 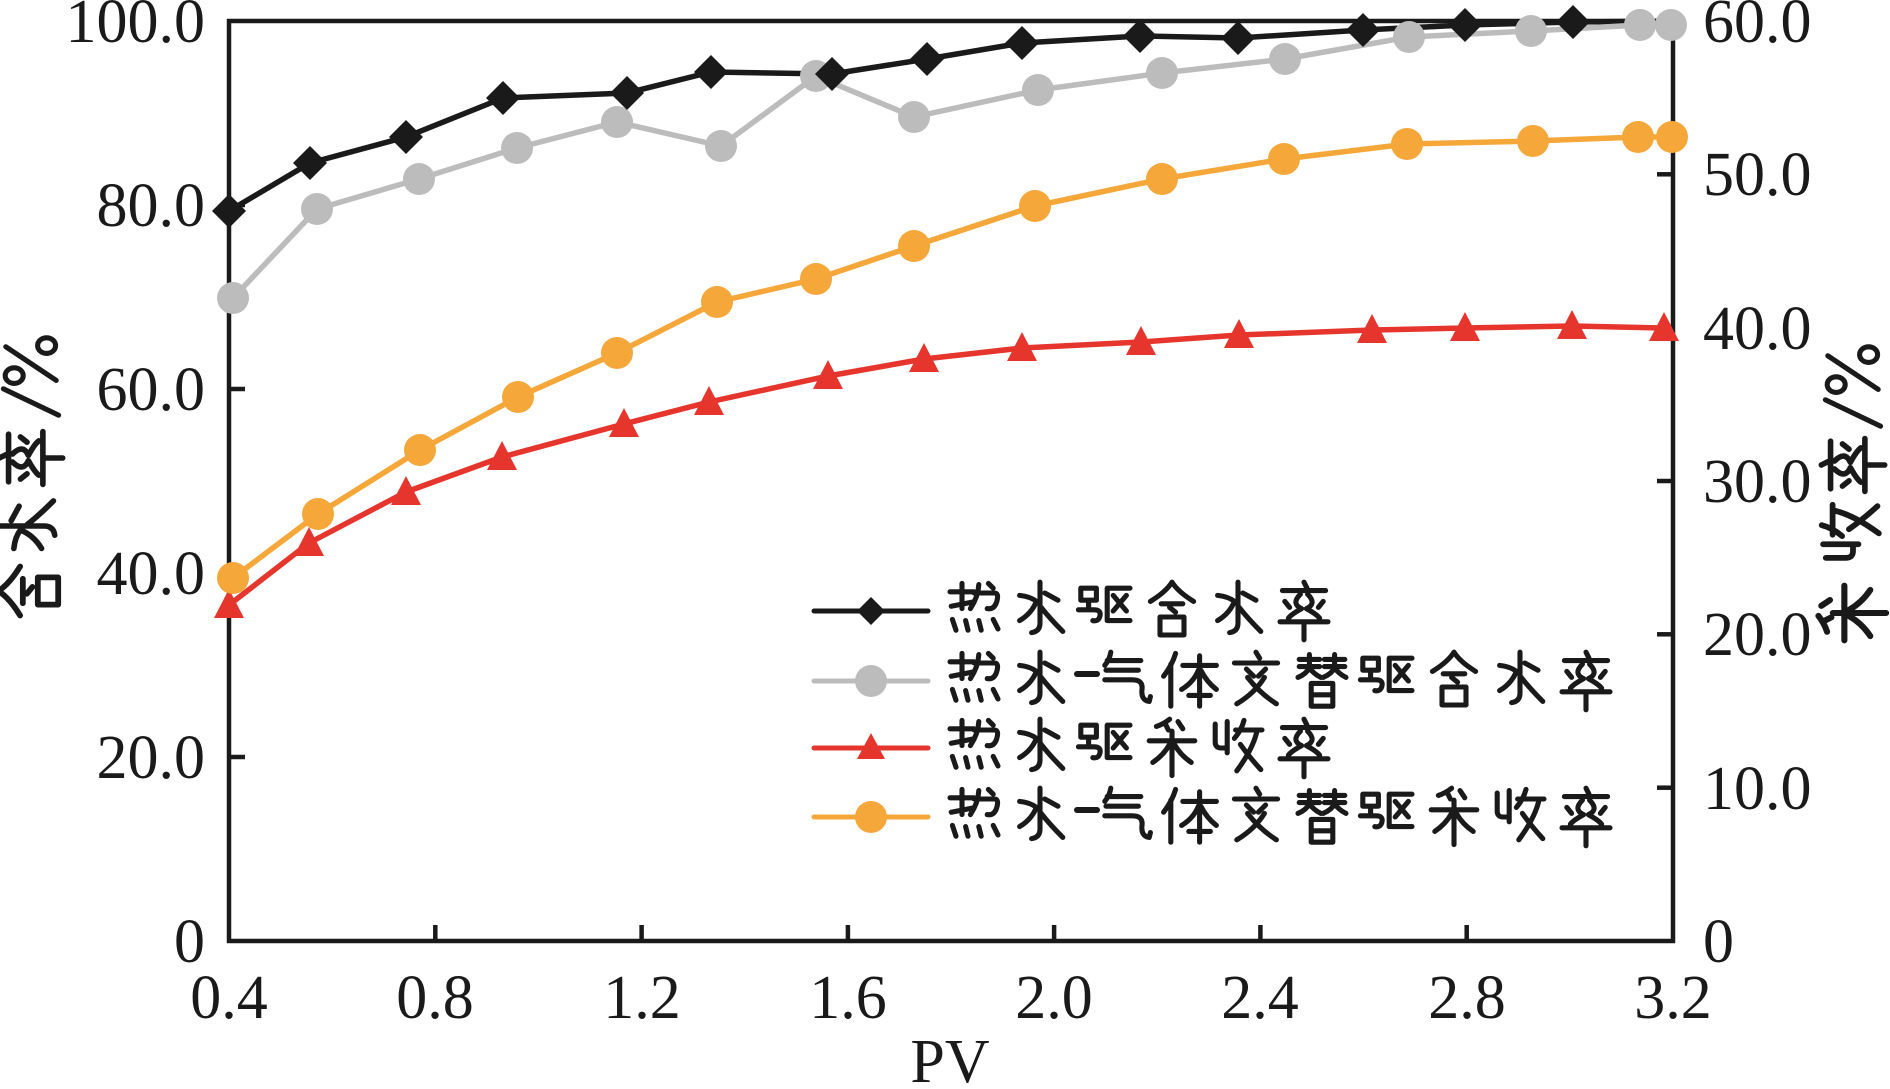 I want to click on svg-text: 2.8, so click(x=1467, y=998).